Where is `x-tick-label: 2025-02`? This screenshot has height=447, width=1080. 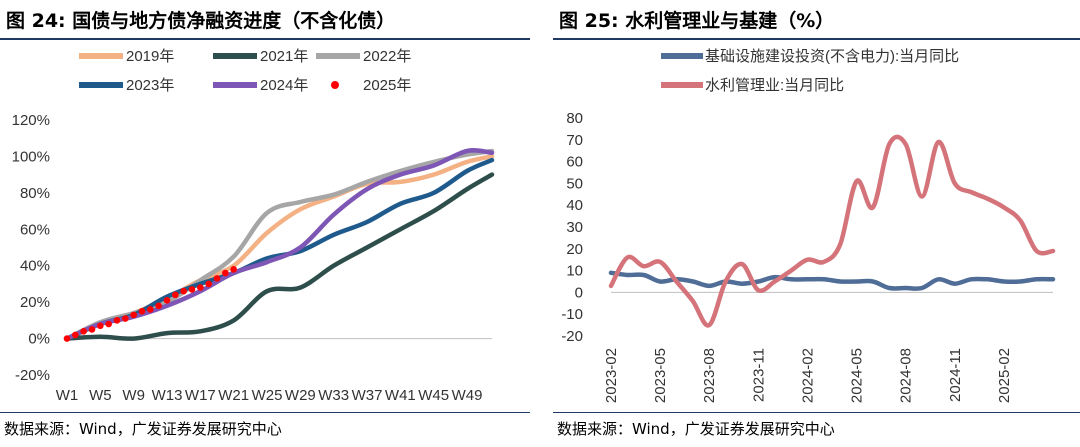 x-tick-label: 2025-02 is located at coordinates (1004, 375).